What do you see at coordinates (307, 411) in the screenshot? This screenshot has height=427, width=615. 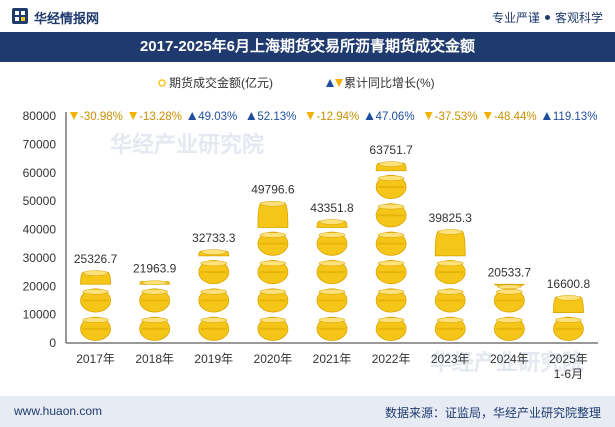 I see `footer-bar: www.huaon.com 数据来源：证监局，华经产业研究院整理` at bounding box center [307, 411].